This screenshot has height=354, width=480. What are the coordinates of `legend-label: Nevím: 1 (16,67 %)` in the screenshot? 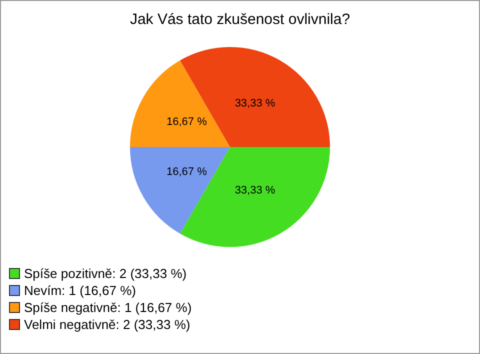 It's located at (80, 290).